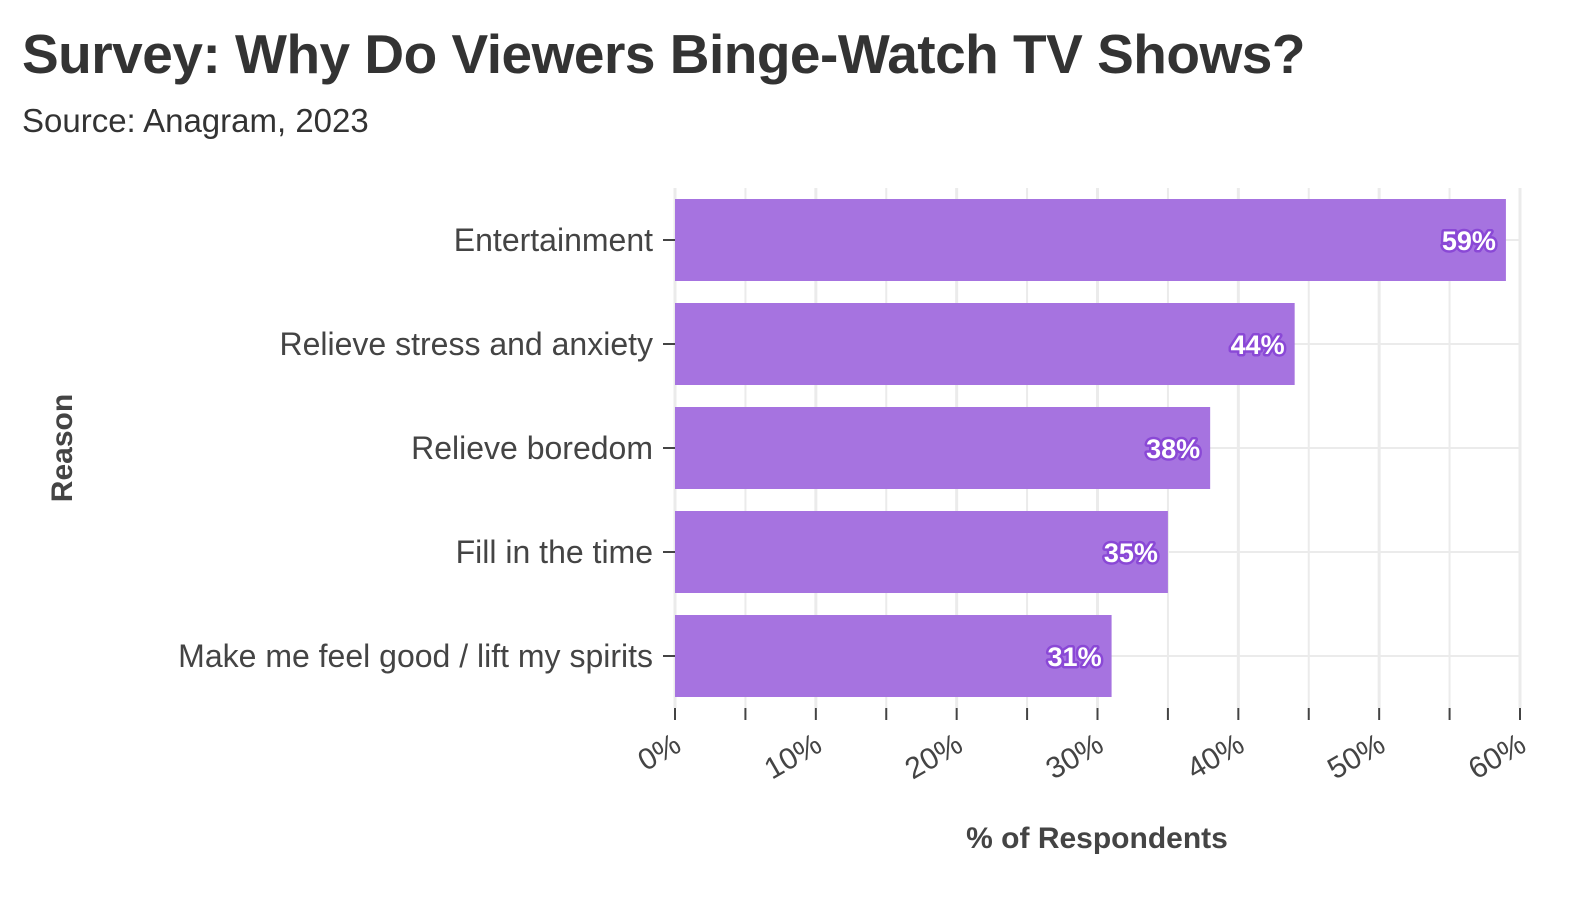 The width and height of the screenshot is (1588, 906). What do you see at coordinates (415, 656) in the screenshot?
I see `category-label: Make me feel good / lift my spirits` at bounding box center [415, 656].